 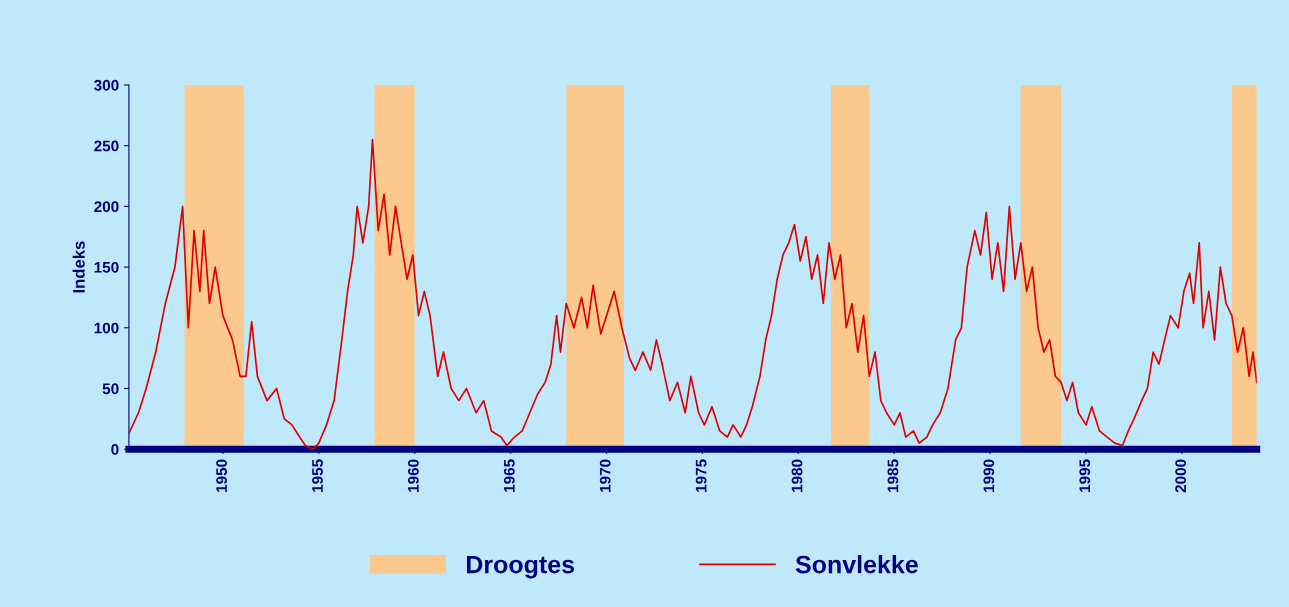 I want to click on legend-label: Droogtes, so click(x=520, y=567).